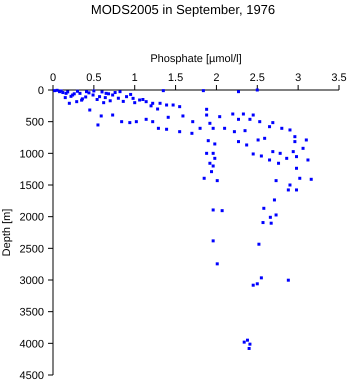 The height and width of the screenshot is (384, 350). What do you see at coordinates (176, 78) in the screenshot?
I see `x-tick-label: 1.5` at bounding box center [176, 78].